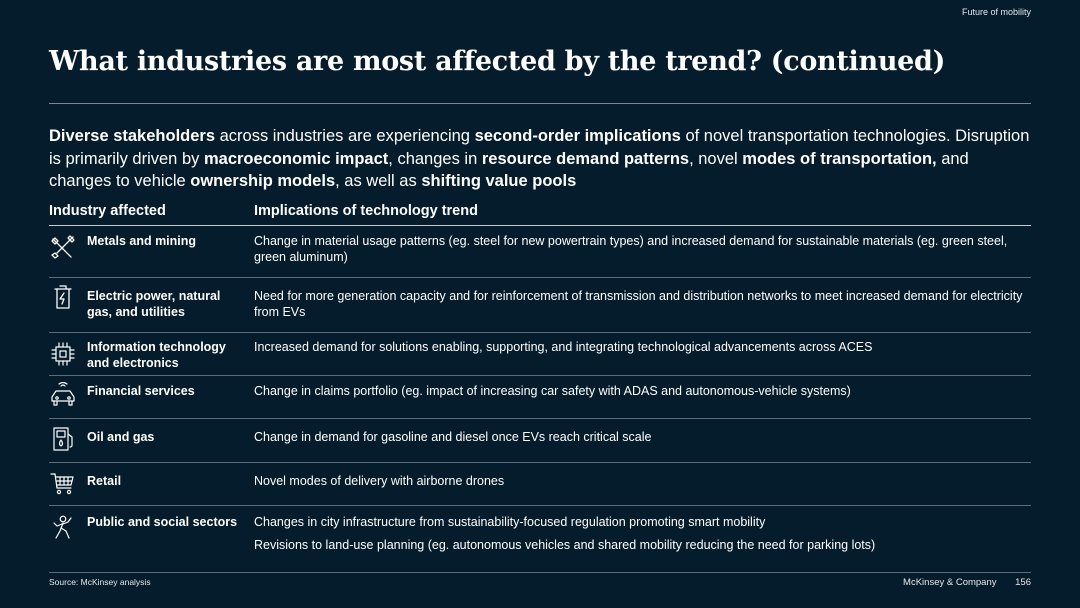  I want to click on intro-emphasis: macroeconomic impact, so click(296, 158).